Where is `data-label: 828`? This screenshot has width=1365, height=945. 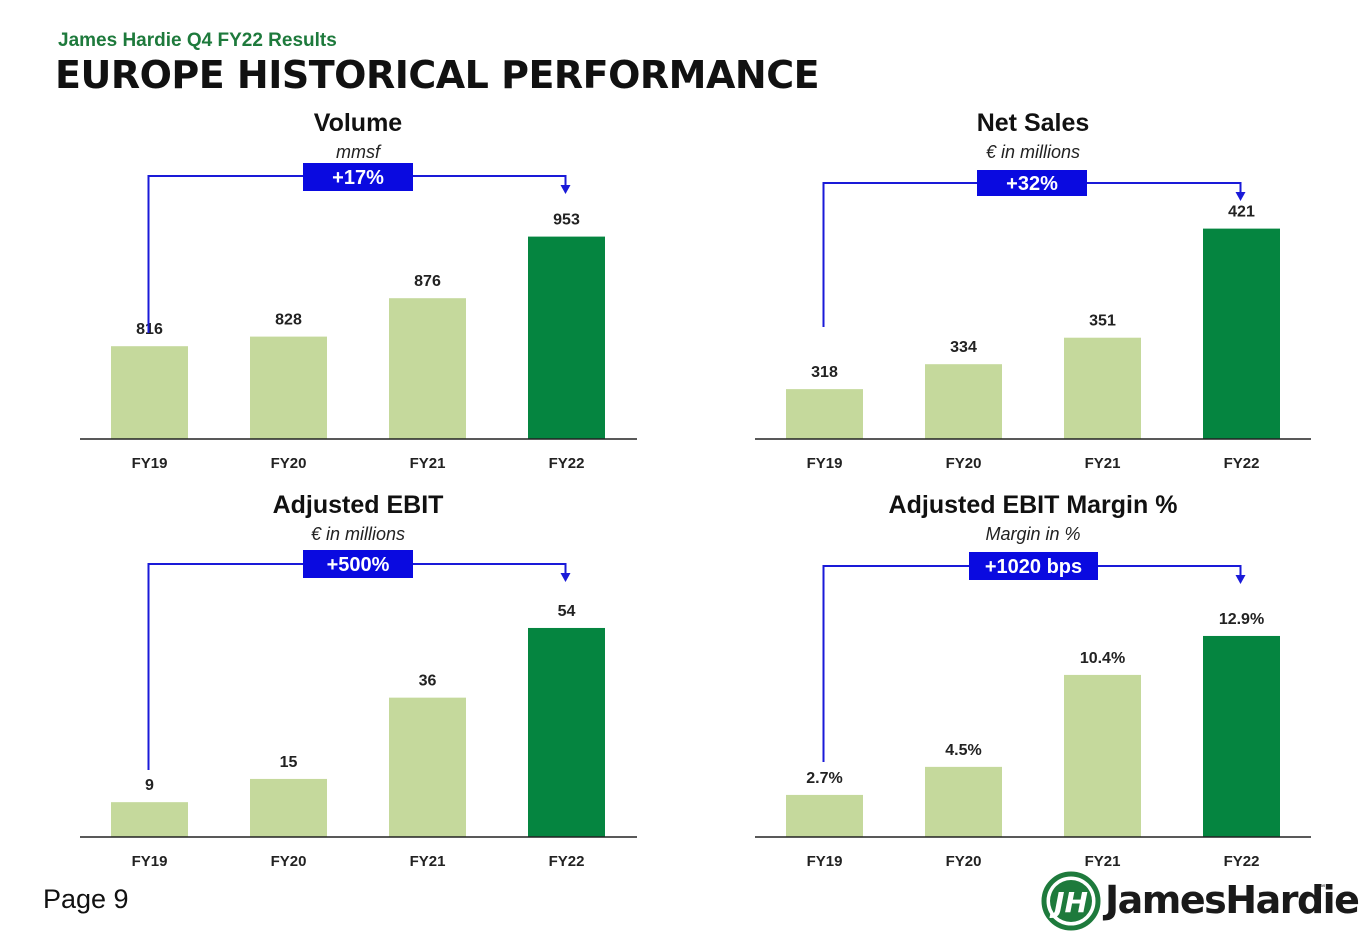
data-label: 828 is located at coordinates (288, 320).